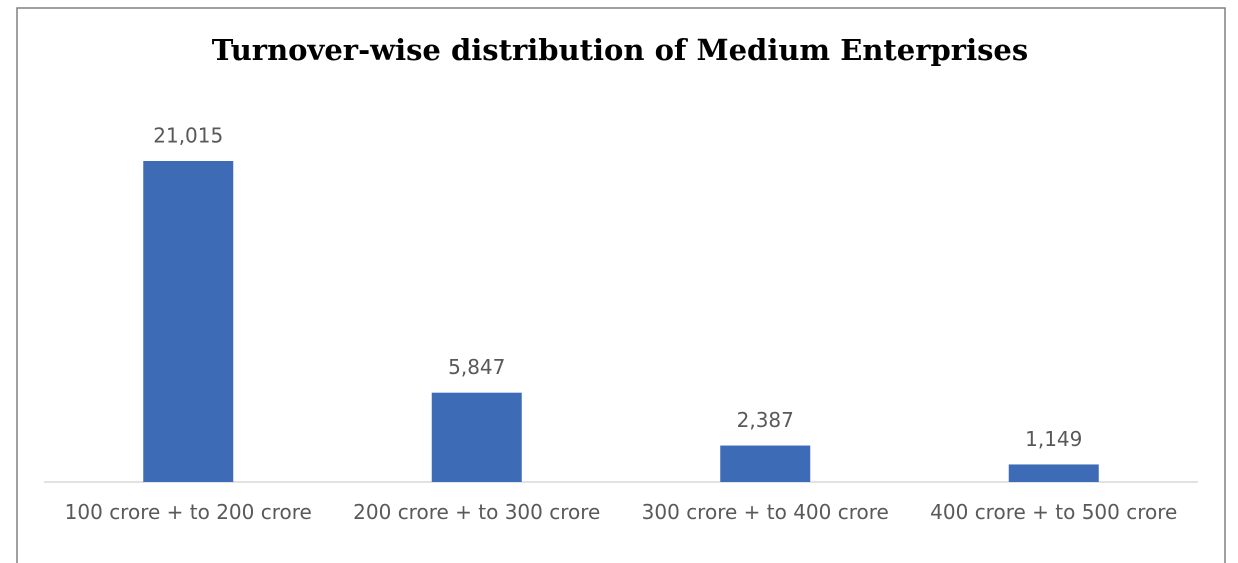 This screenshot has width=1238, height=563. Describe the element at coordinates (476, 367) in the screenshot. I see `value-label: 5,847` at that location.